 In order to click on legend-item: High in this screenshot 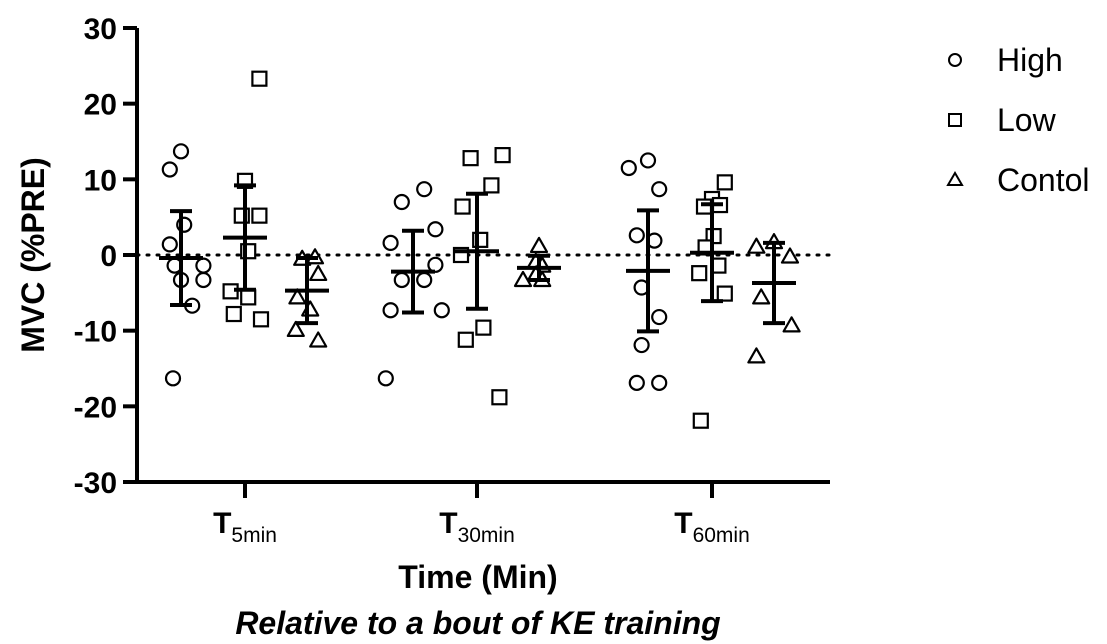, I will do `click(1005, 60)`.